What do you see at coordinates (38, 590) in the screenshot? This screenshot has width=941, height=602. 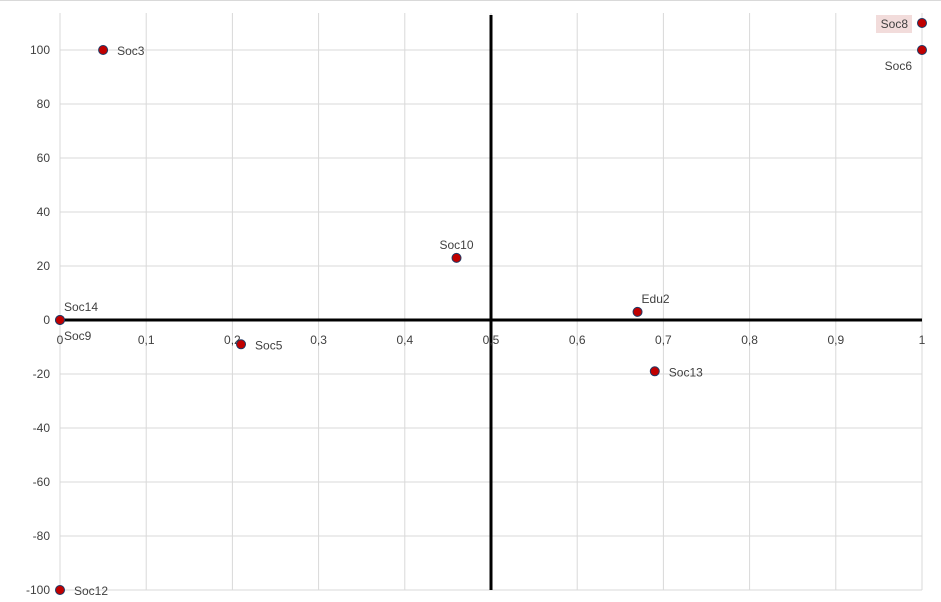 I see `y-tick-label: -100` at bounding box center [38, 590].